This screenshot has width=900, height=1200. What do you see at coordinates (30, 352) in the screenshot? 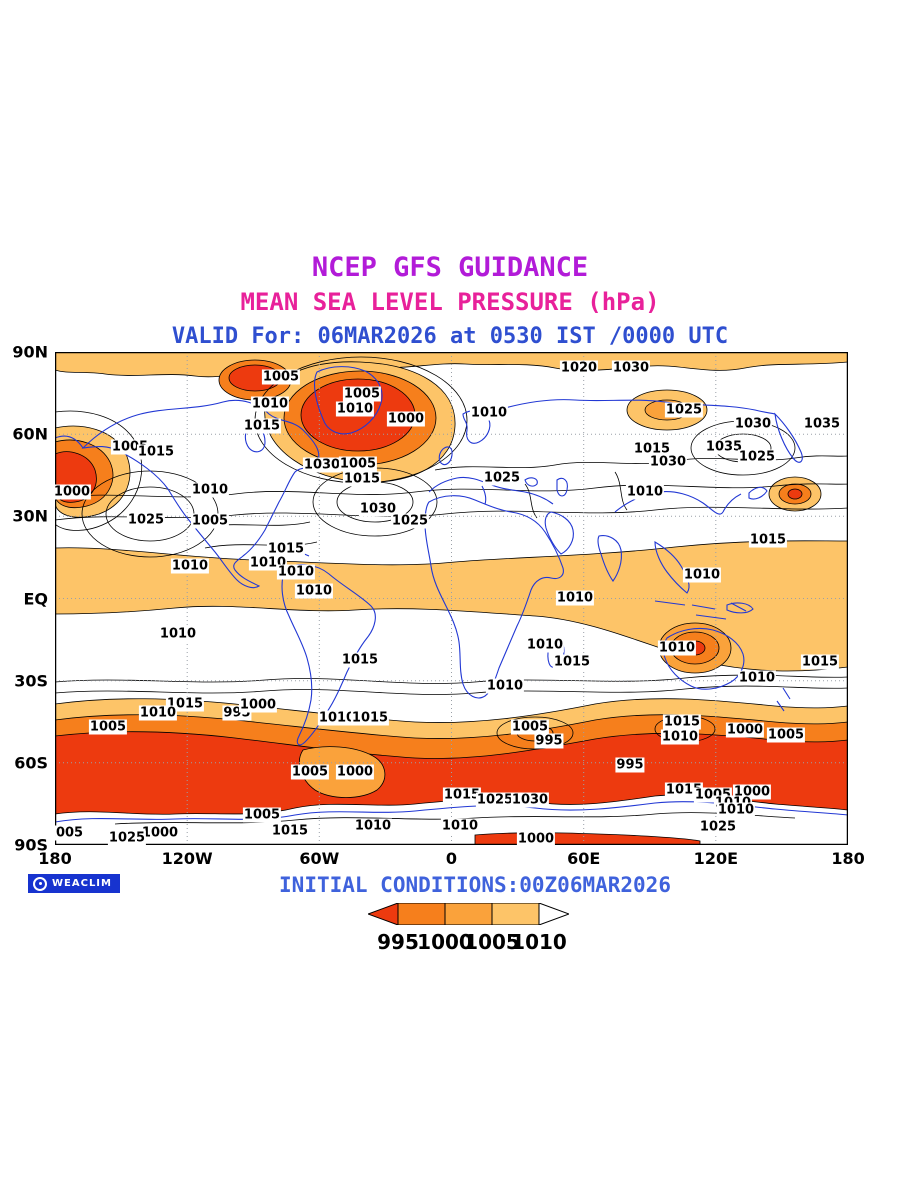
I see `lat-axis-label: 90N` at bounding box center [30, 352].